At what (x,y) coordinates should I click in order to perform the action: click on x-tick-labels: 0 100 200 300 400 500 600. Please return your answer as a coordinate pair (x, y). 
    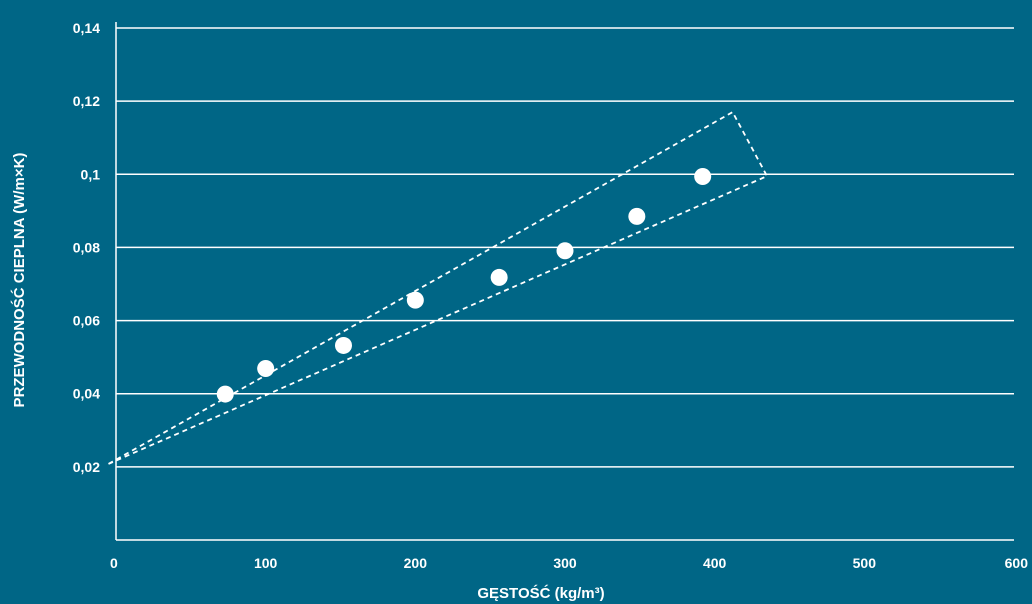
    Looking at the image, I should click on (569, 563).